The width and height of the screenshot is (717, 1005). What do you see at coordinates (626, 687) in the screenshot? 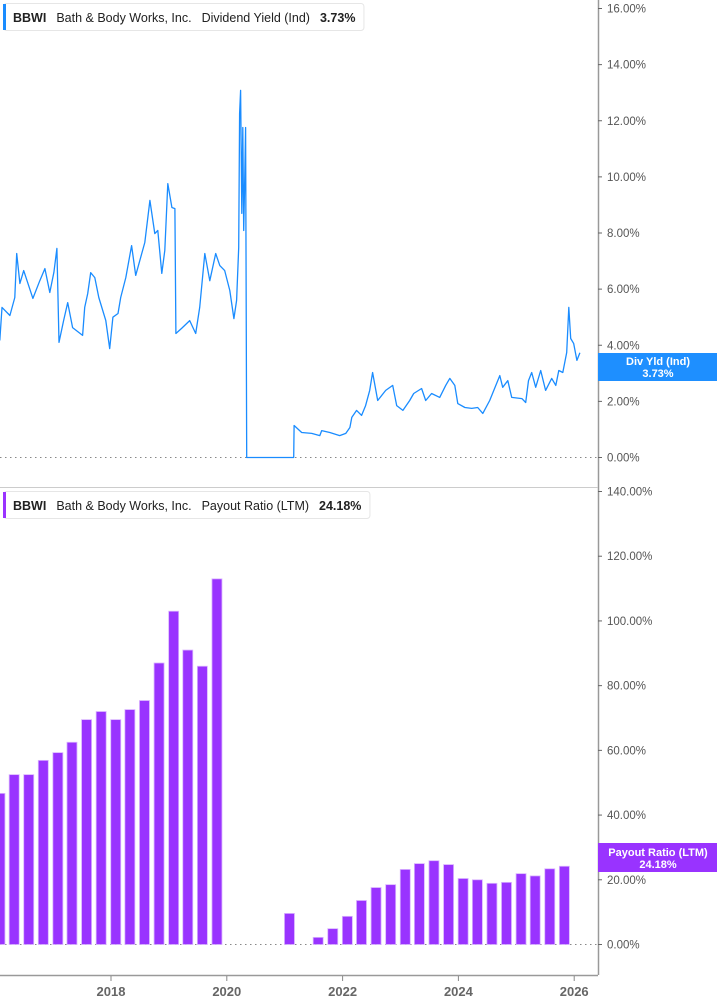
I see `y-tick-label: 80.00%` at bounding box center [626, 687].